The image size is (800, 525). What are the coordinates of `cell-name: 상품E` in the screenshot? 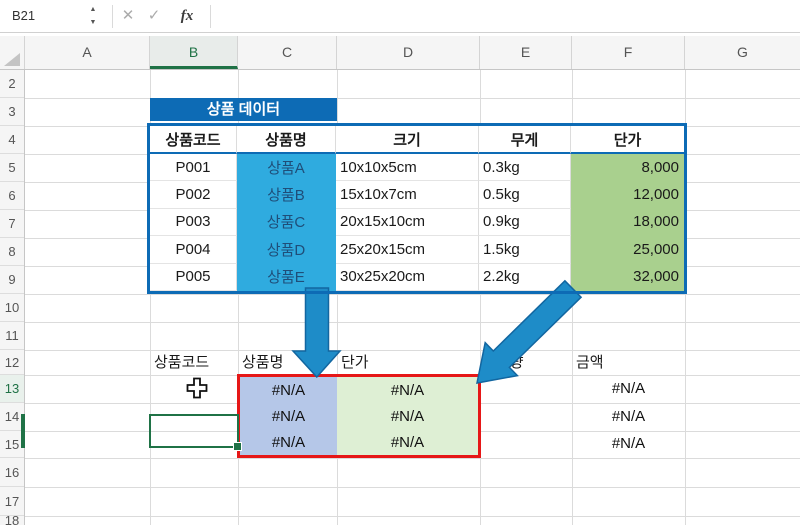 It's located at (286, 277).